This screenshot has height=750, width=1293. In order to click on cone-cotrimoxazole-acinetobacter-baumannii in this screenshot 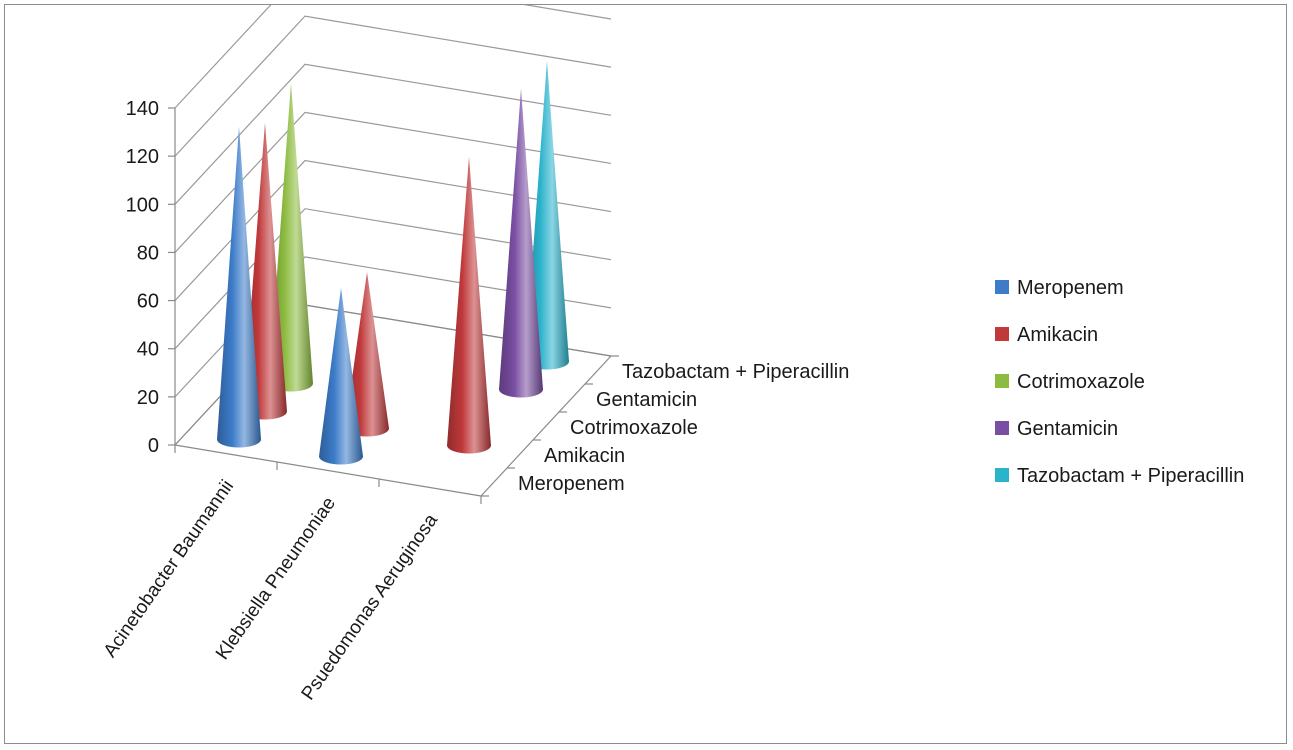, I will do `click(291, 237)`.